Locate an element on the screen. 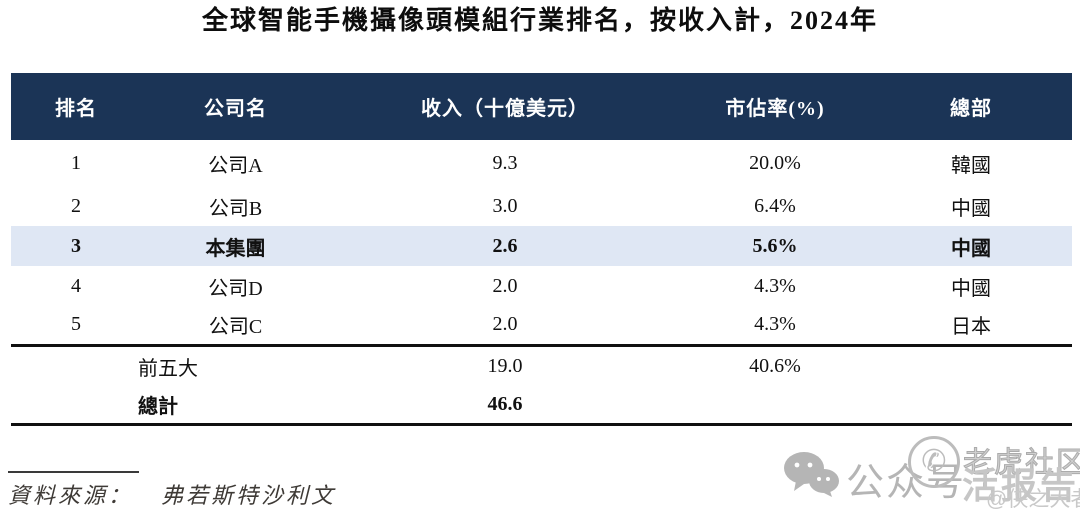 Image resolution: width=1080 pixels, height=514 pixels. source-divider-rule is located at coordinates (73, 472).